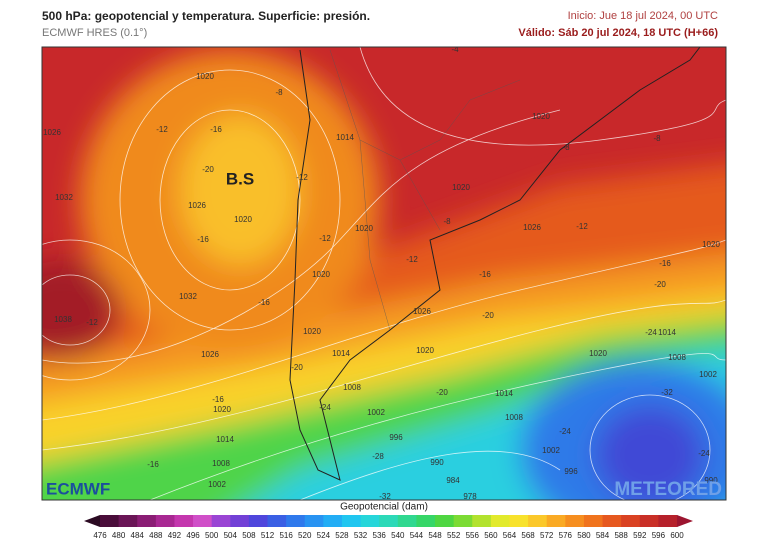 The height and width of the screenshot is (545, 768). What do you see at coordinates (380, 535) in the screenshot?
I see `colorbar-tick-label: 536` at bounding box center [380, 535].